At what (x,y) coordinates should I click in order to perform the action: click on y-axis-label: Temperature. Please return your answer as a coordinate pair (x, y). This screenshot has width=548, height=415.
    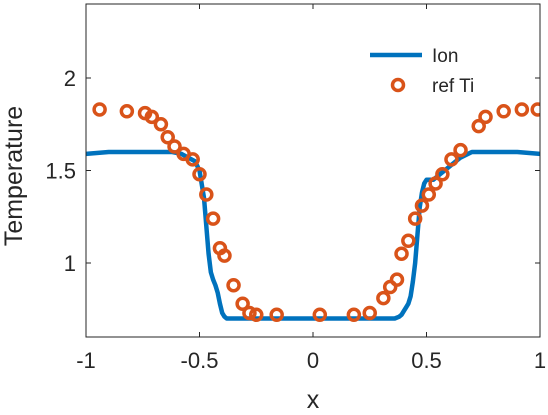
    Looking at the image, I should click on (14, 176).